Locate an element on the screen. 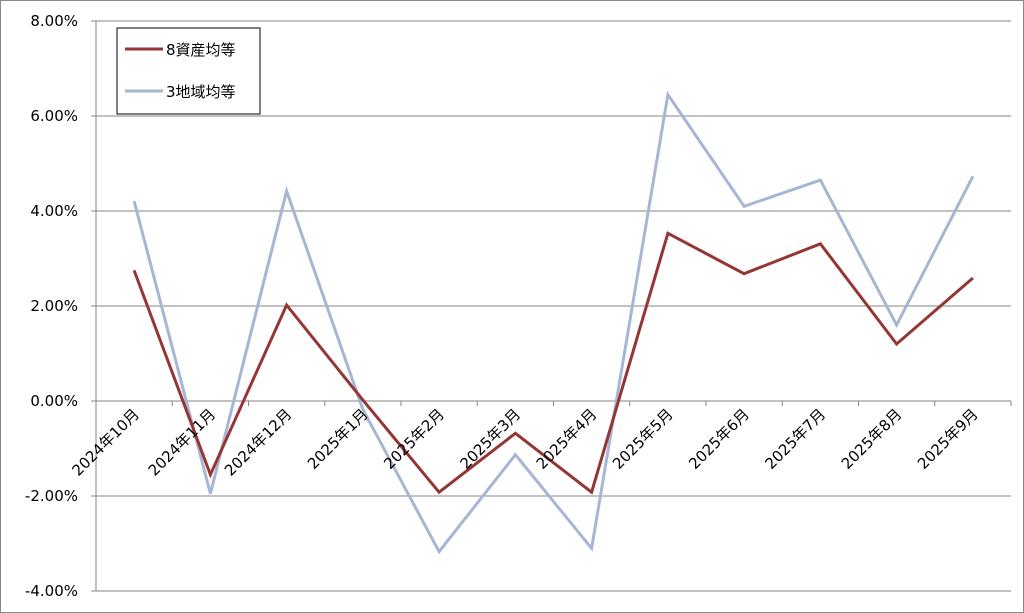  x-tick-label: 2025年7月 is located at coordinates (796, 439).